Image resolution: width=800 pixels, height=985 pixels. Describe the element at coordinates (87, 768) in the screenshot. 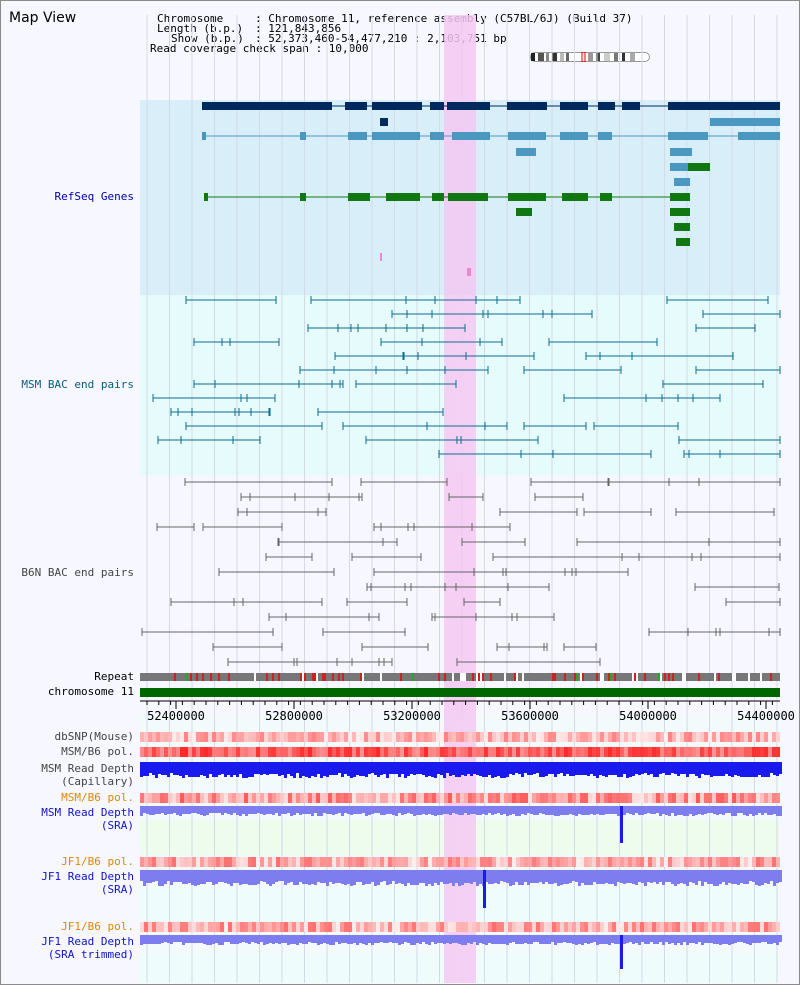

I see `track-label-msm-depth-capillary: MSM Read Depth` at that location.